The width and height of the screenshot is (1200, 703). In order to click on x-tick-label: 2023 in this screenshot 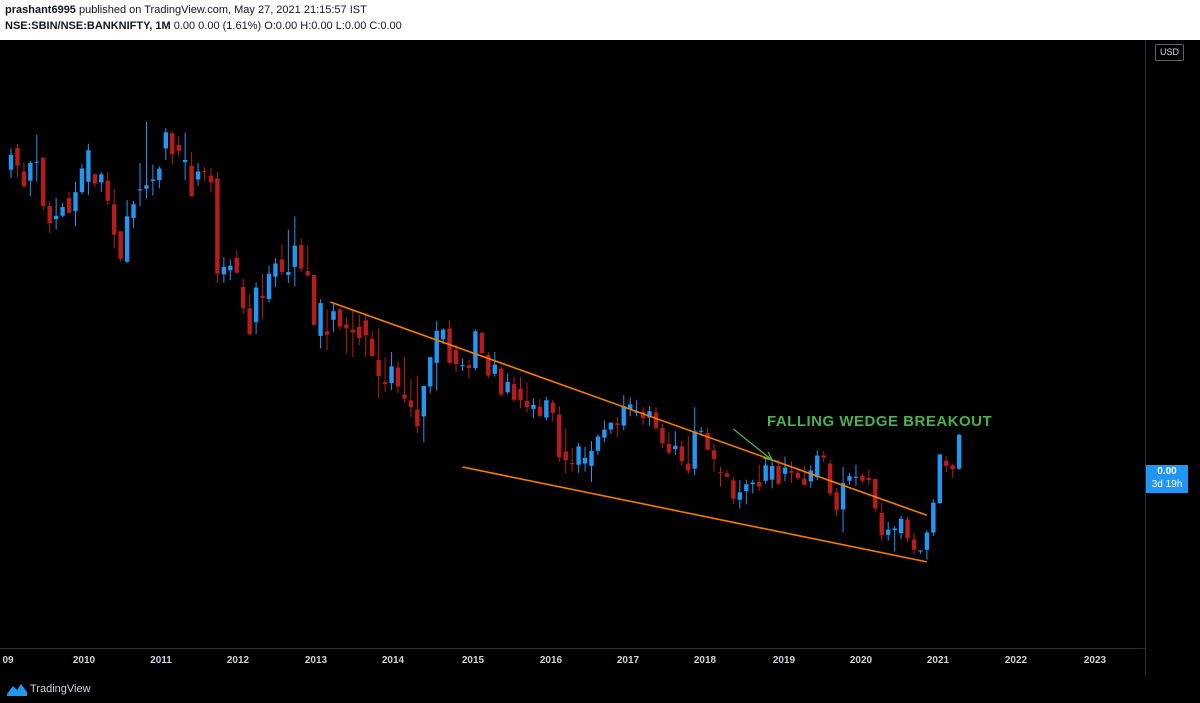, I will do `click(1095, 660)`.